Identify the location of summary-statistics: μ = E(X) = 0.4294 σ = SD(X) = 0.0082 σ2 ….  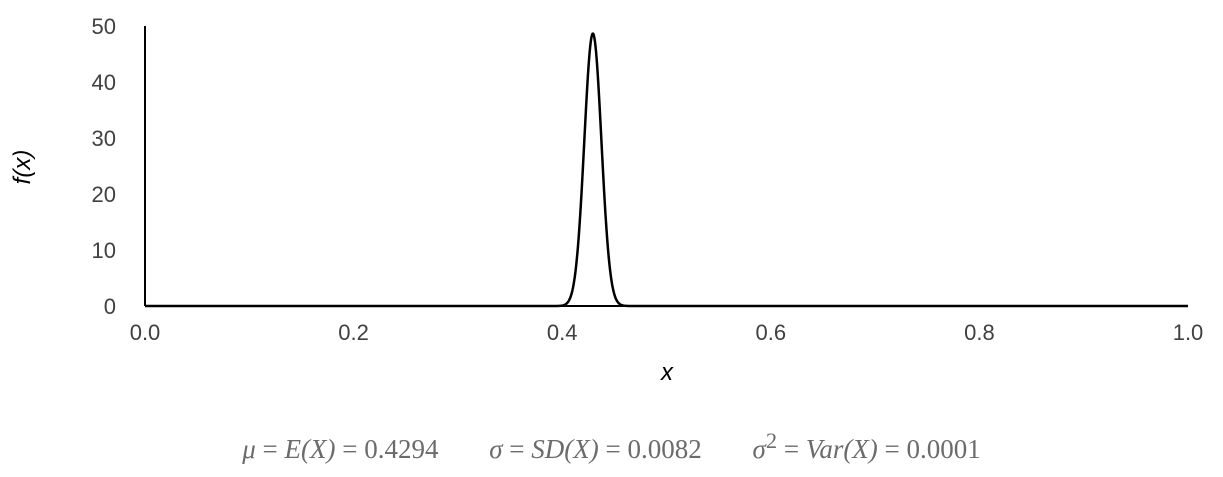
(611, 446).